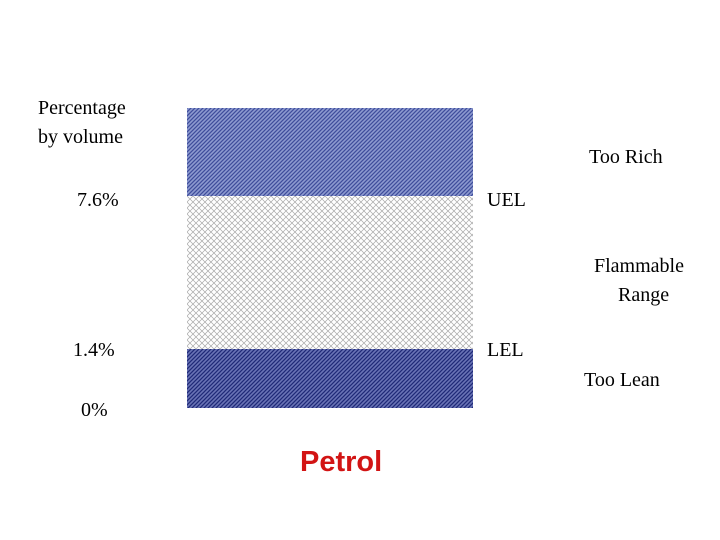 This screenshot has width=720, height=540. Describe the element at coordinates (94, 350) in the screenshot. I see `lower-value-label: 1.4%` at that location.